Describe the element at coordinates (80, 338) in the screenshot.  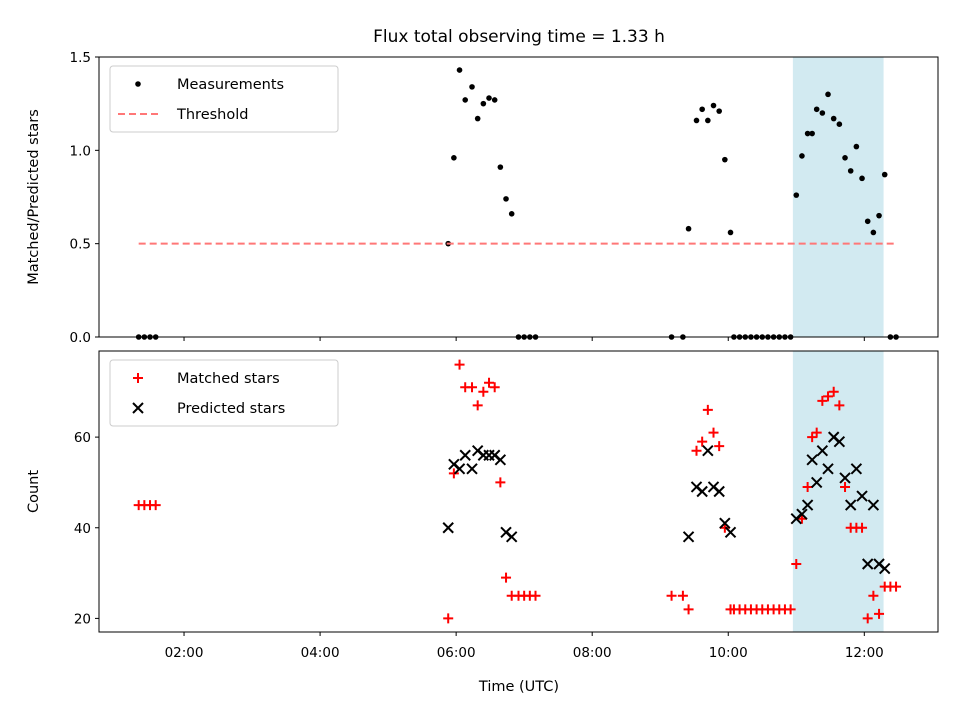
I see `top-y-tick-label: 0.0` at that location.